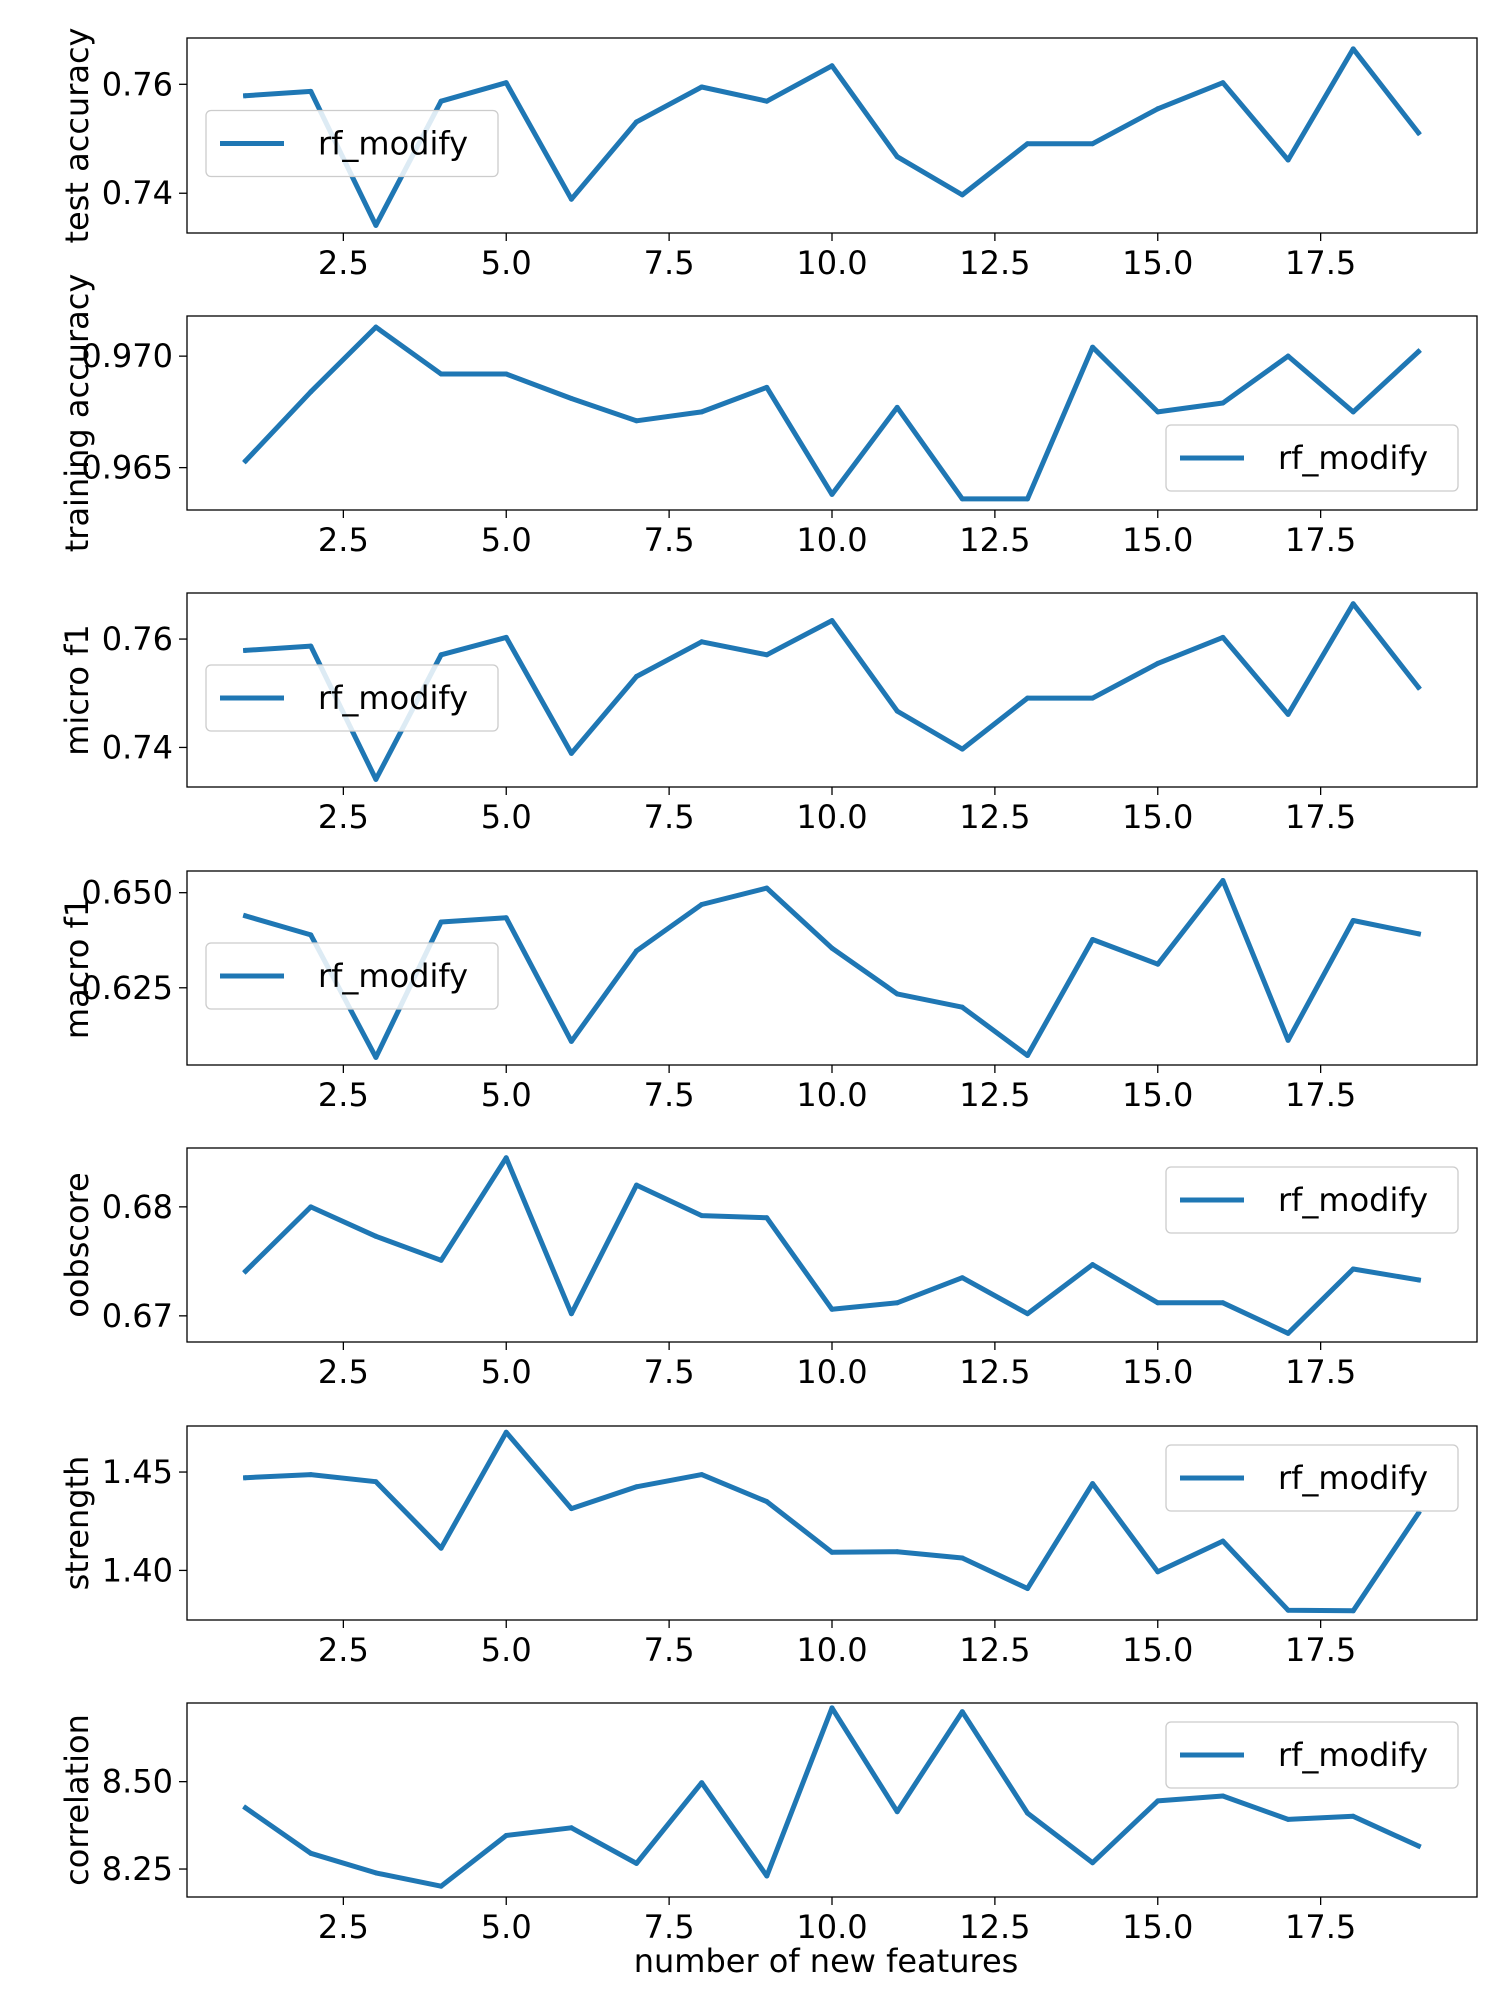 This screenshot has width=1500, height=2000. I want to click on y-axis-label: micro f1, so click(77, 689).